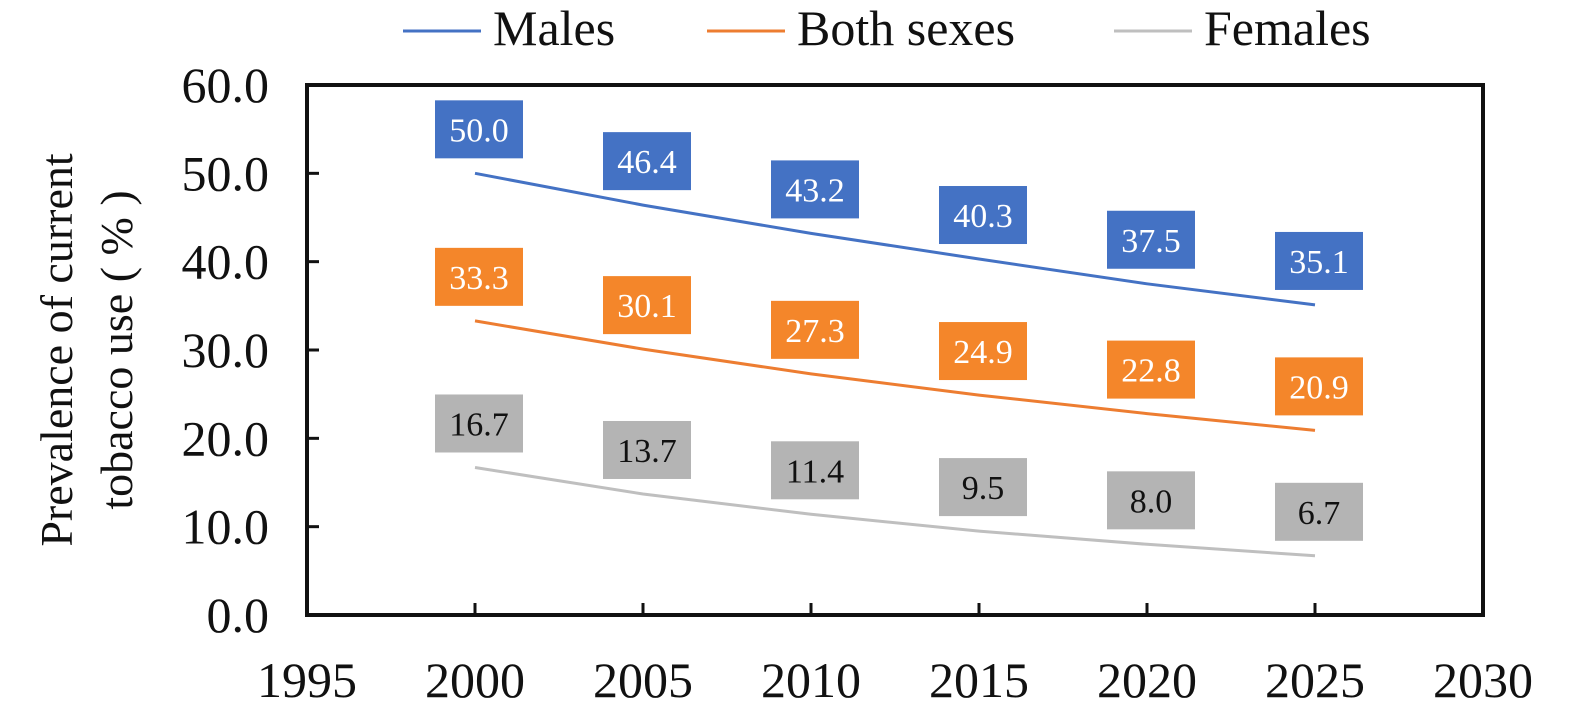 This screenshot has width=1575, height=718. Describe the element at coordinates (1287, 28) in the screenshot. I see `legend-label: Females` at that location.